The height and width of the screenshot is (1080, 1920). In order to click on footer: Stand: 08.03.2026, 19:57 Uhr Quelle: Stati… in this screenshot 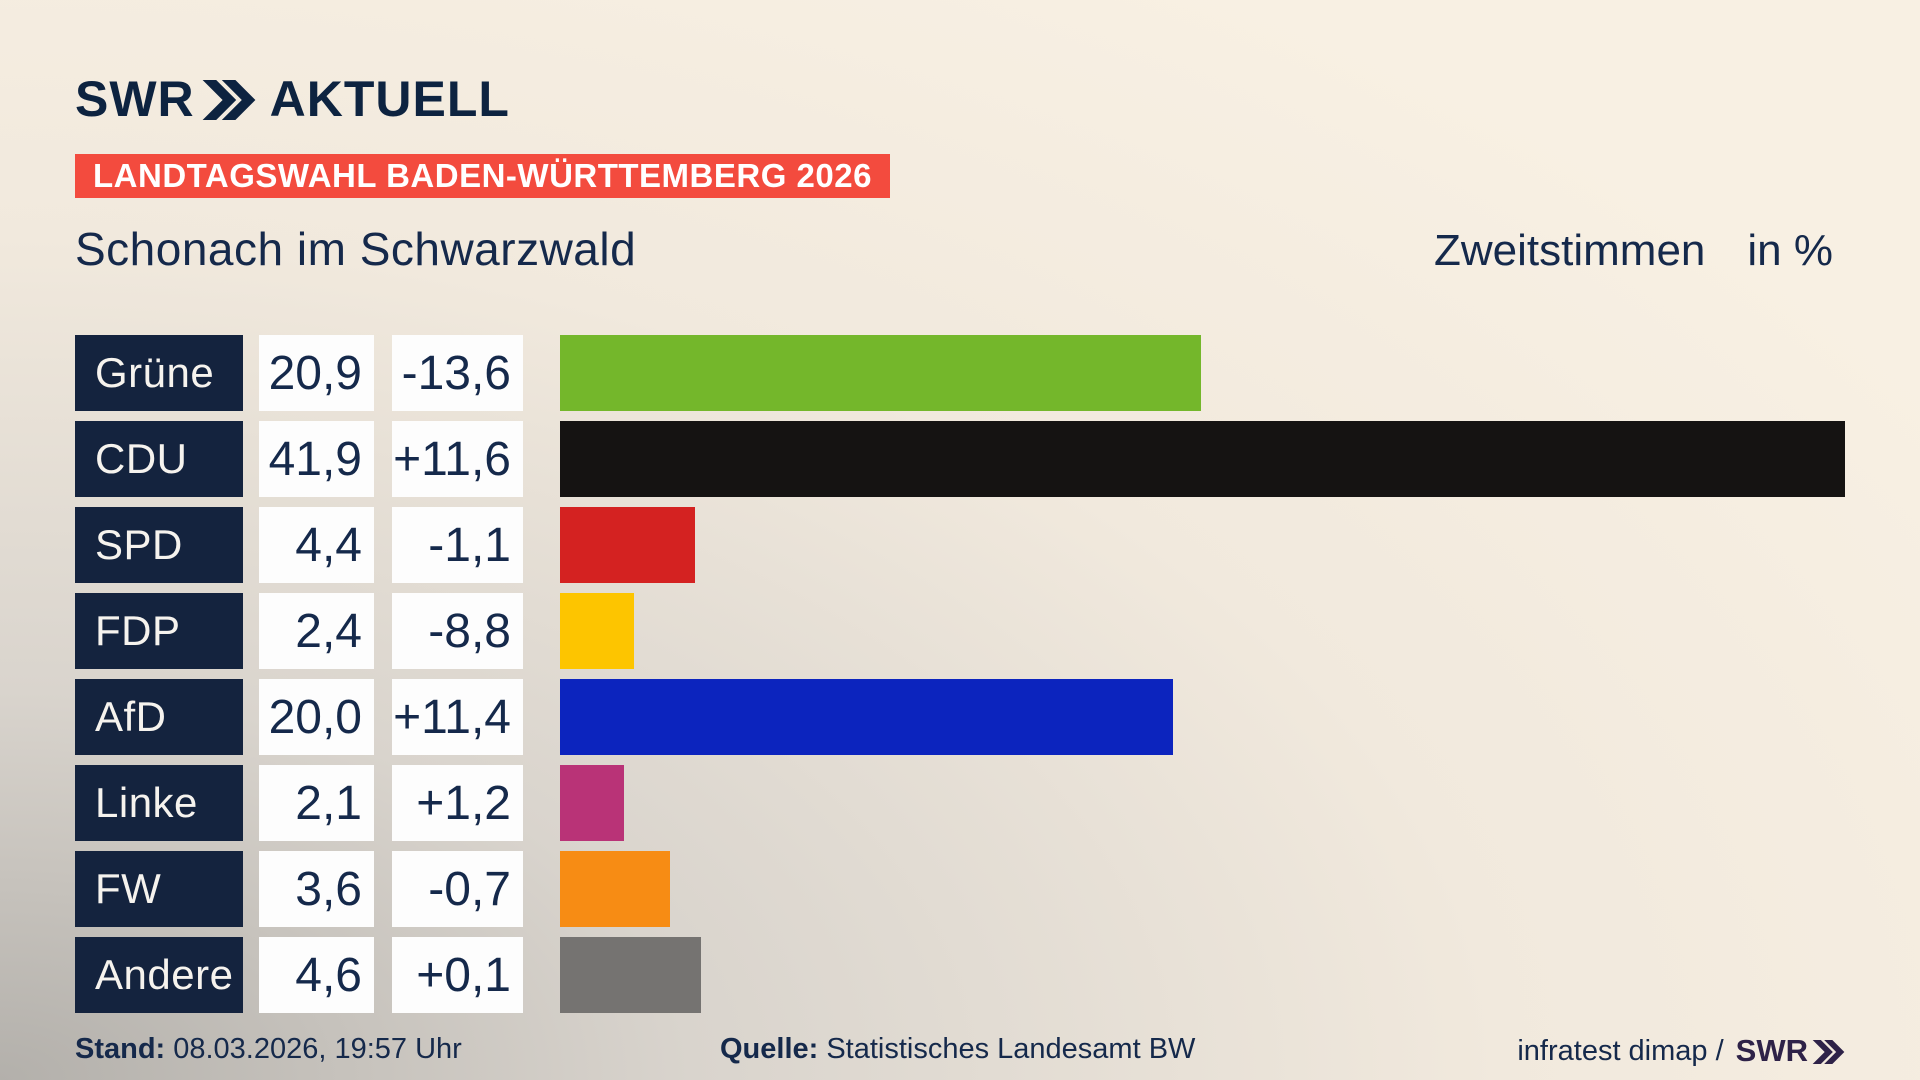, I will do `click(960, 1055)`.